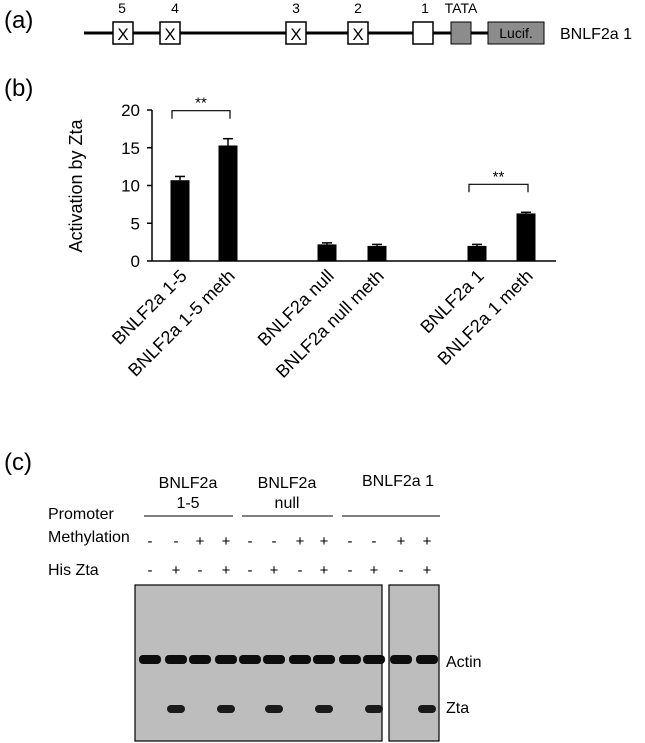 Image resolution: width=645 pixels, height=743 pixels. What do you see at coordinates (288, 684) in the screenshot?
I see `blot-bands` at bounding box center [288, 684].